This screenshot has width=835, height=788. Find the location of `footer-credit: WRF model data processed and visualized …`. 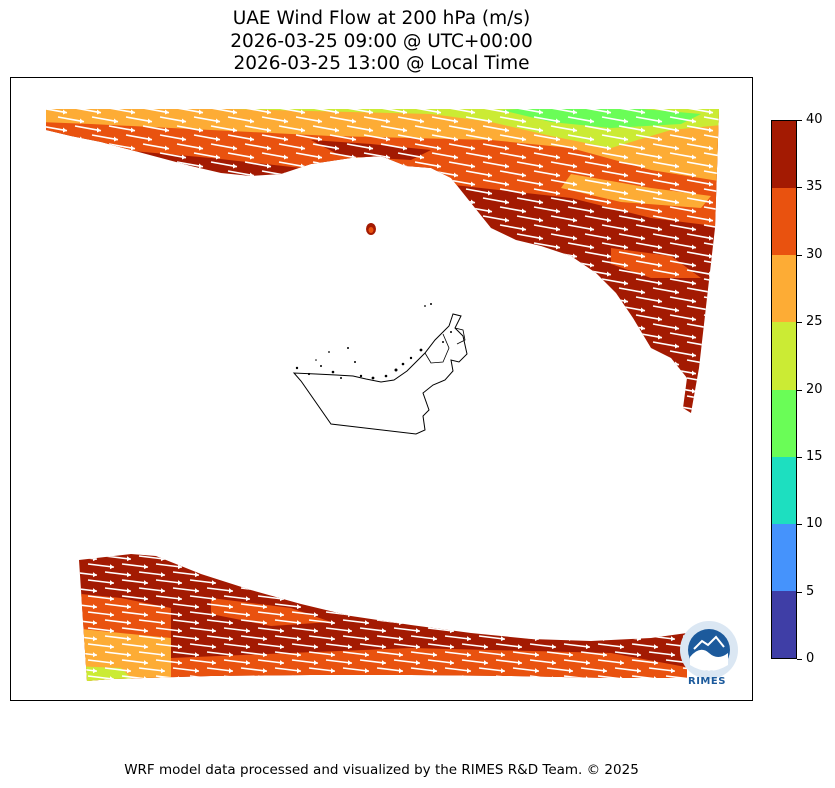

footer-credit: WRF model data processed and visualized … is located at coordinates (381, 770).